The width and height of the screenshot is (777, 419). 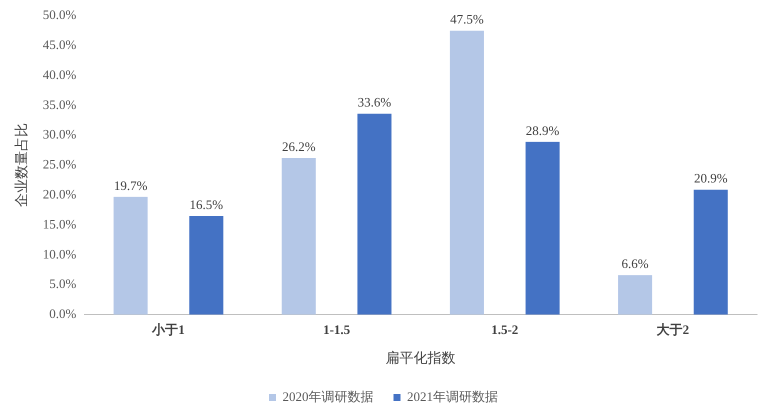 What do you see at coordinates (59, 104) in the screenshot?
I see `y-tick-label: 35.0%` at bounding box center [59, 104].